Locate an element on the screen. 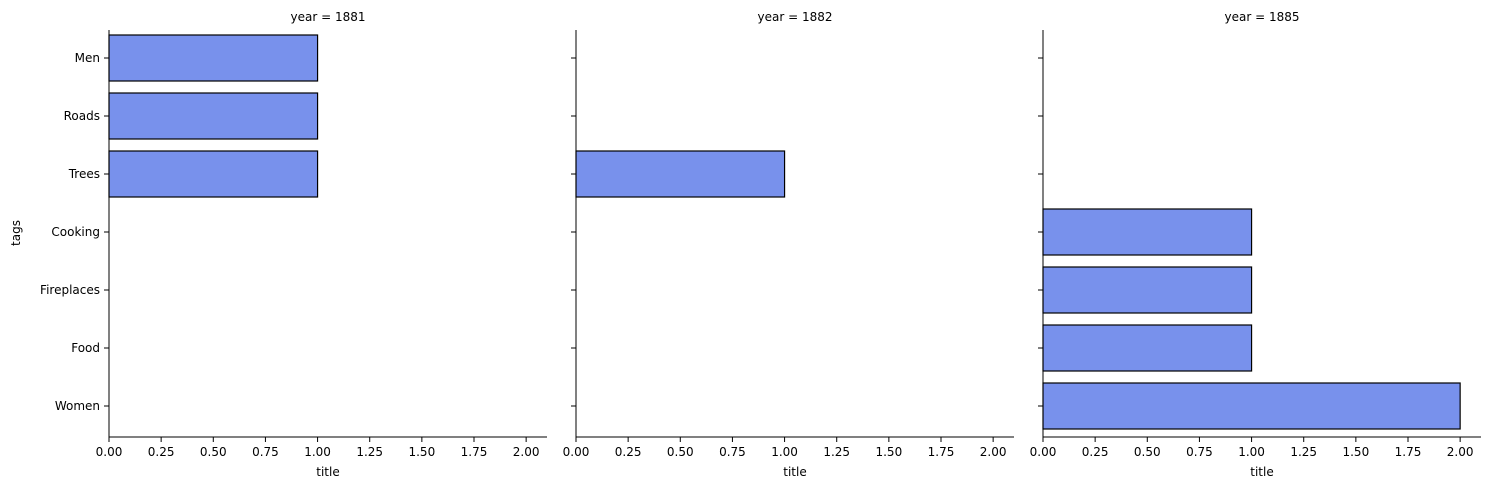  y-axis-title: tags is located at coordinates (16, 233).